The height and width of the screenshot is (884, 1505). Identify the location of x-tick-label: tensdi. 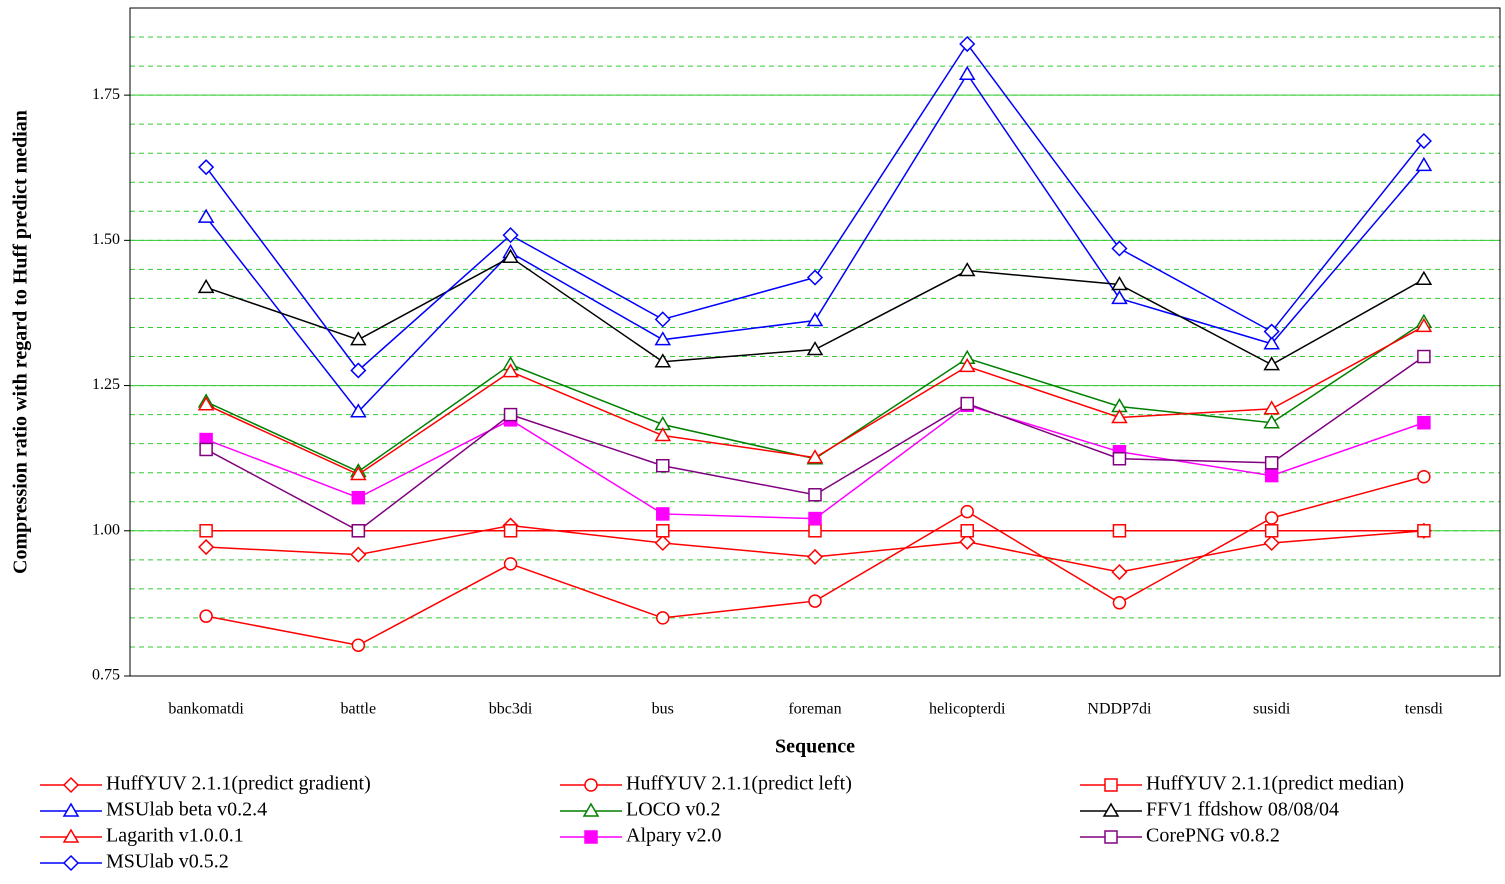
(1424, 709).